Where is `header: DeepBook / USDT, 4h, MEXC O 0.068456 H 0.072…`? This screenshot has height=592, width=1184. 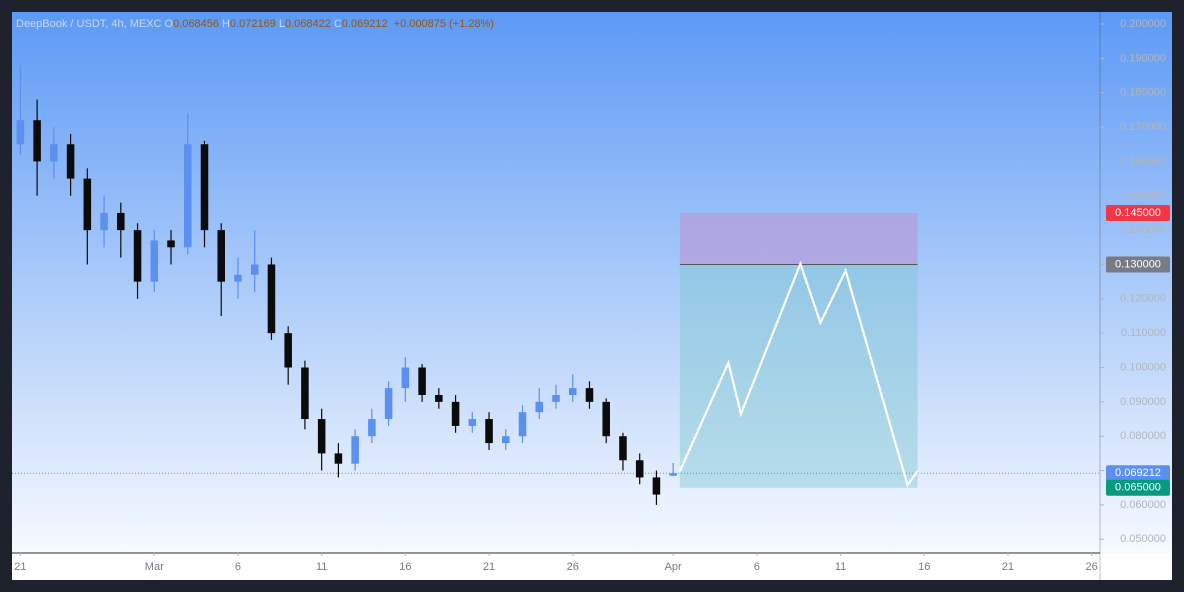 header: DeepBook / USDT, 4h, MEXC O 0.068456 H 0.072… is located at coordinates (255, 24).